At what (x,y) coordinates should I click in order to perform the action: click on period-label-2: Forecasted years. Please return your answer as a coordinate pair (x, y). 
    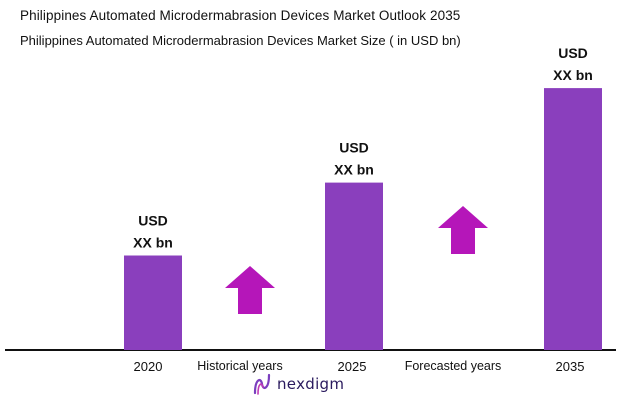
    Looking at the image, I should click on (453, 366).